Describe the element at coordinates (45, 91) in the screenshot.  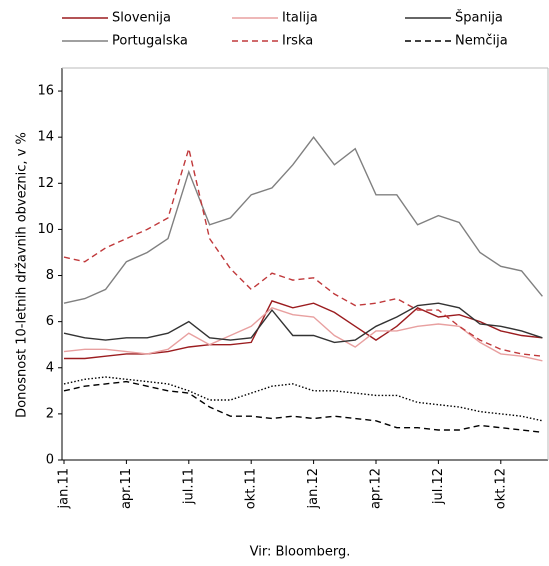
I see `y-tick-label: 16` at that location.